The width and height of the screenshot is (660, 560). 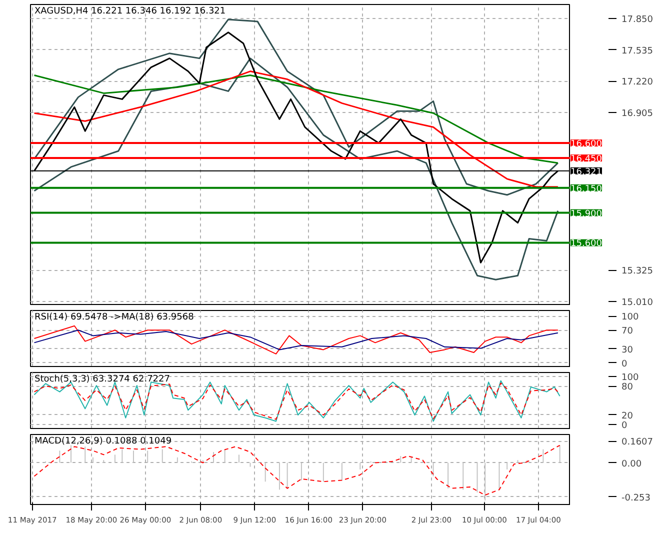 What do you see at coordinates (637, 114) in the screenshot?
I see `y-tick-label: 16.905` at bounding box center [637, 114].